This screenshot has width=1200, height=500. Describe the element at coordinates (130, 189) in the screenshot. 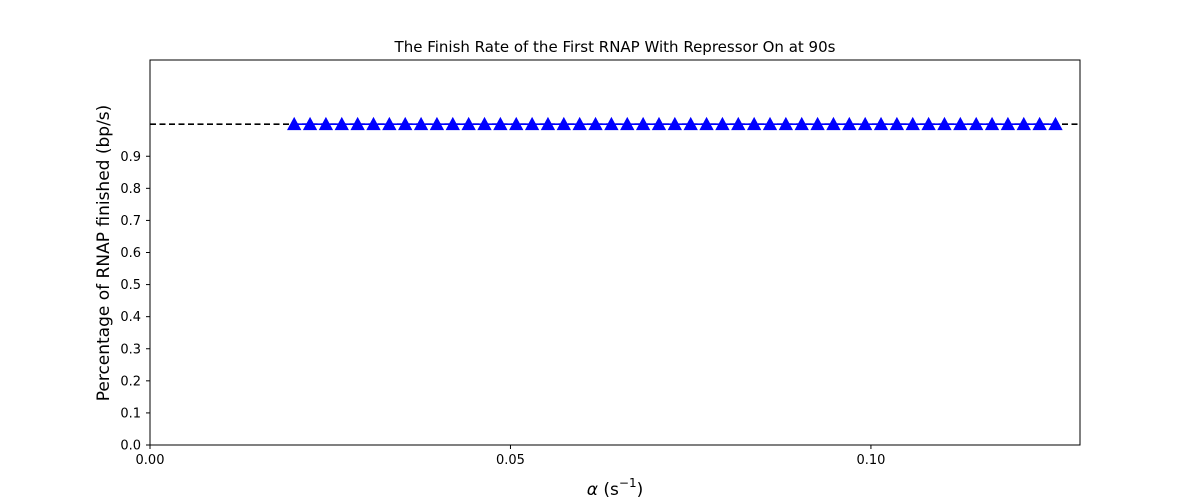

I see `y-tick-label: 0.8` at that location.